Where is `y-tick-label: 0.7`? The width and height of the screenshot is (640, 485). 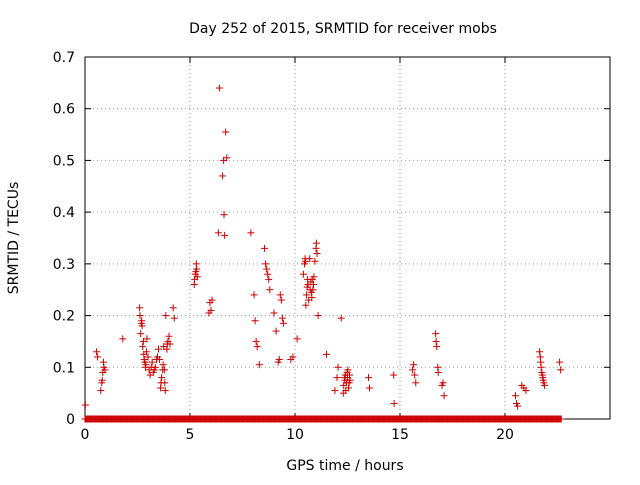 y-tick-label: 0.7 is located at coordinates (64, 58).